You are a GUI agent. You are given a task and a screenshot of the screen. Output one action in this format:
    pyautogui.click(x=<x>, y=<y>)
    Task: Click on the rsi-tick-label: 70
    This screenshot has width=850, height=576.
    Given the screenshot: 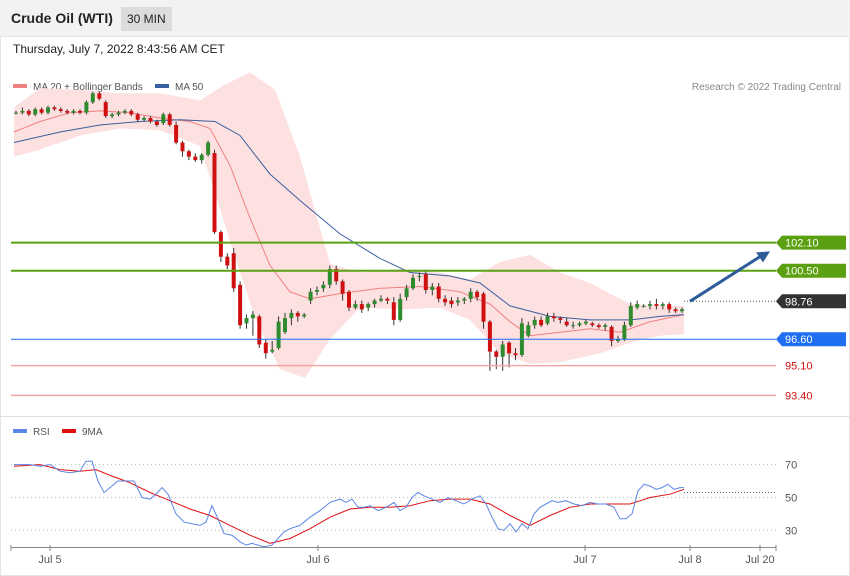 What is the action you would take?
    pyautogui.click(x=791, y=466)
    